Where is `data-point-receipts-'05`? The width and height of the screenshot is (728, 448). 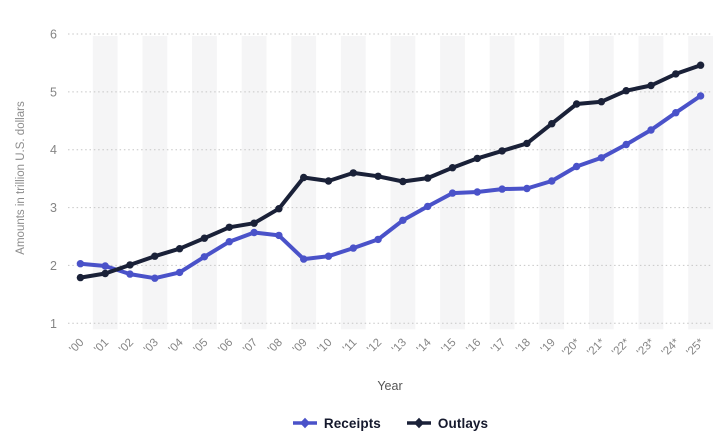
data-point-receipts-'05 is located at coordinates (204, 257).